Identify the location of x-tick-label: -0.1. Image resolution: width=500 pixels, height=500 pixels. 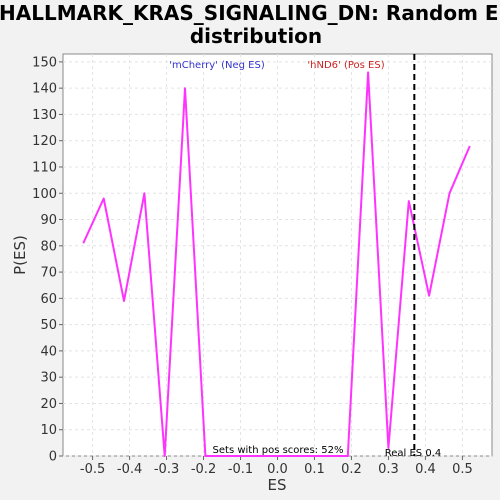
(240, 469).